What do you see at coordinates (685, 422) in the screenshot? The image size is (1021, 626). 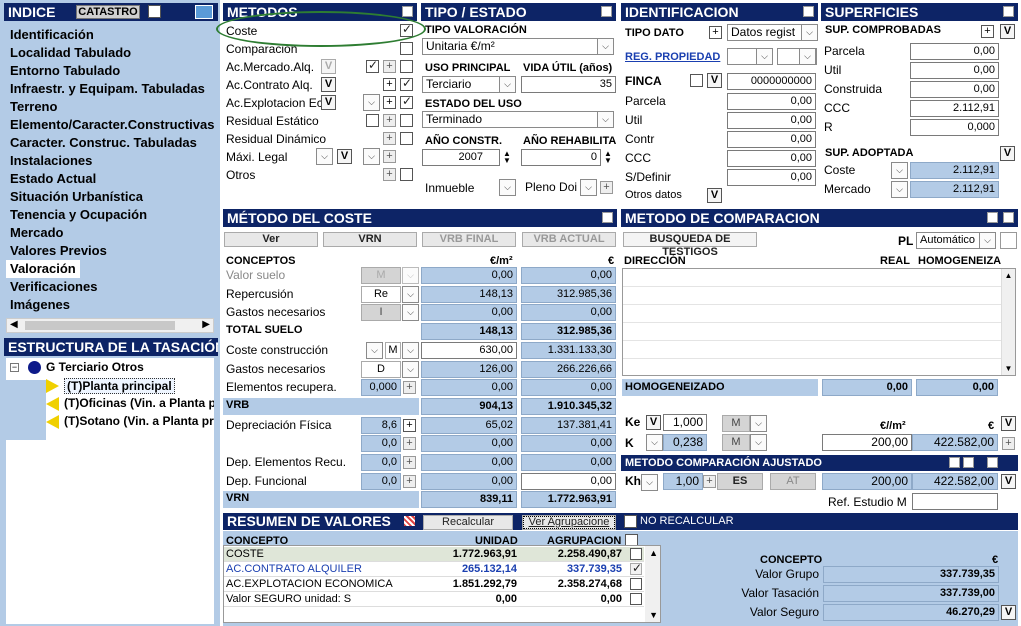 I see `ke-input: 1,000` at bounding box center [685, 422].